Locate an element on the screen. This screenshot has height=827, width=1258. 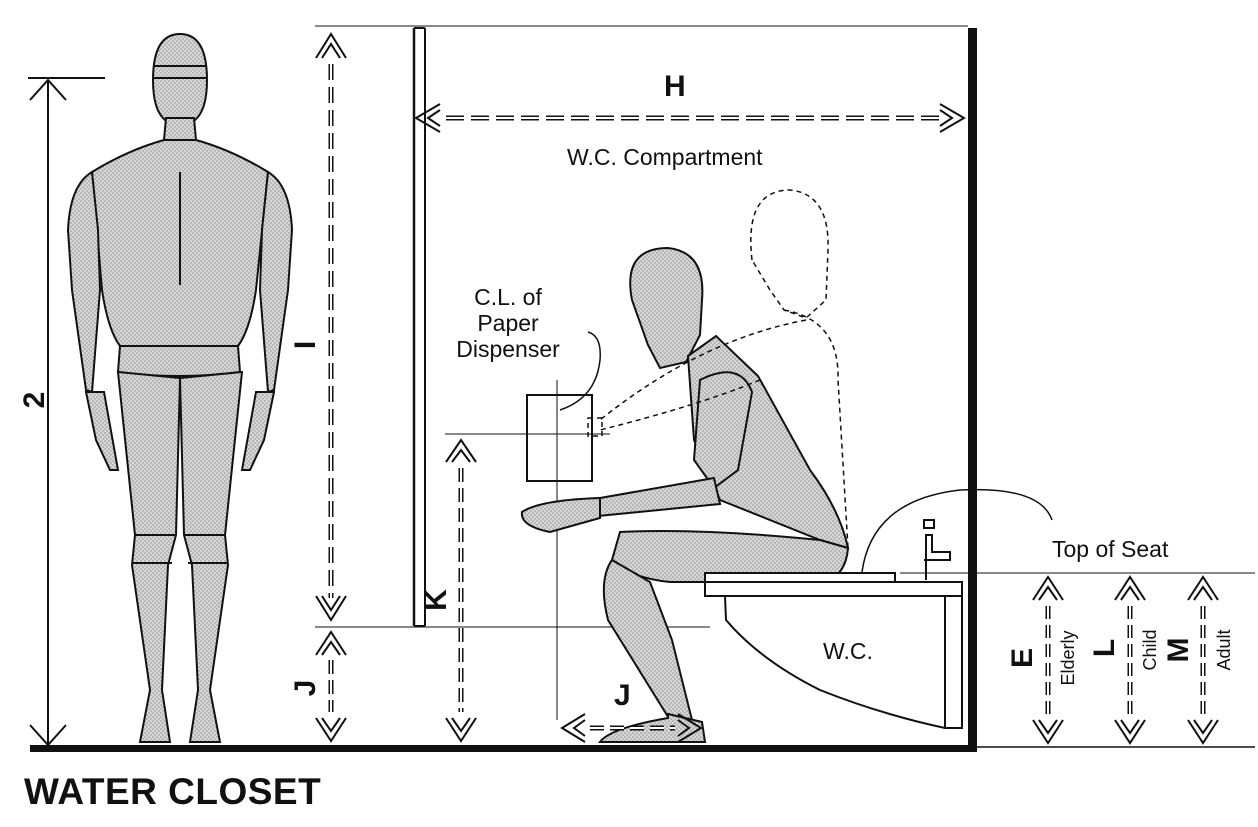
flush-valve is located at coordinates (937, 557).